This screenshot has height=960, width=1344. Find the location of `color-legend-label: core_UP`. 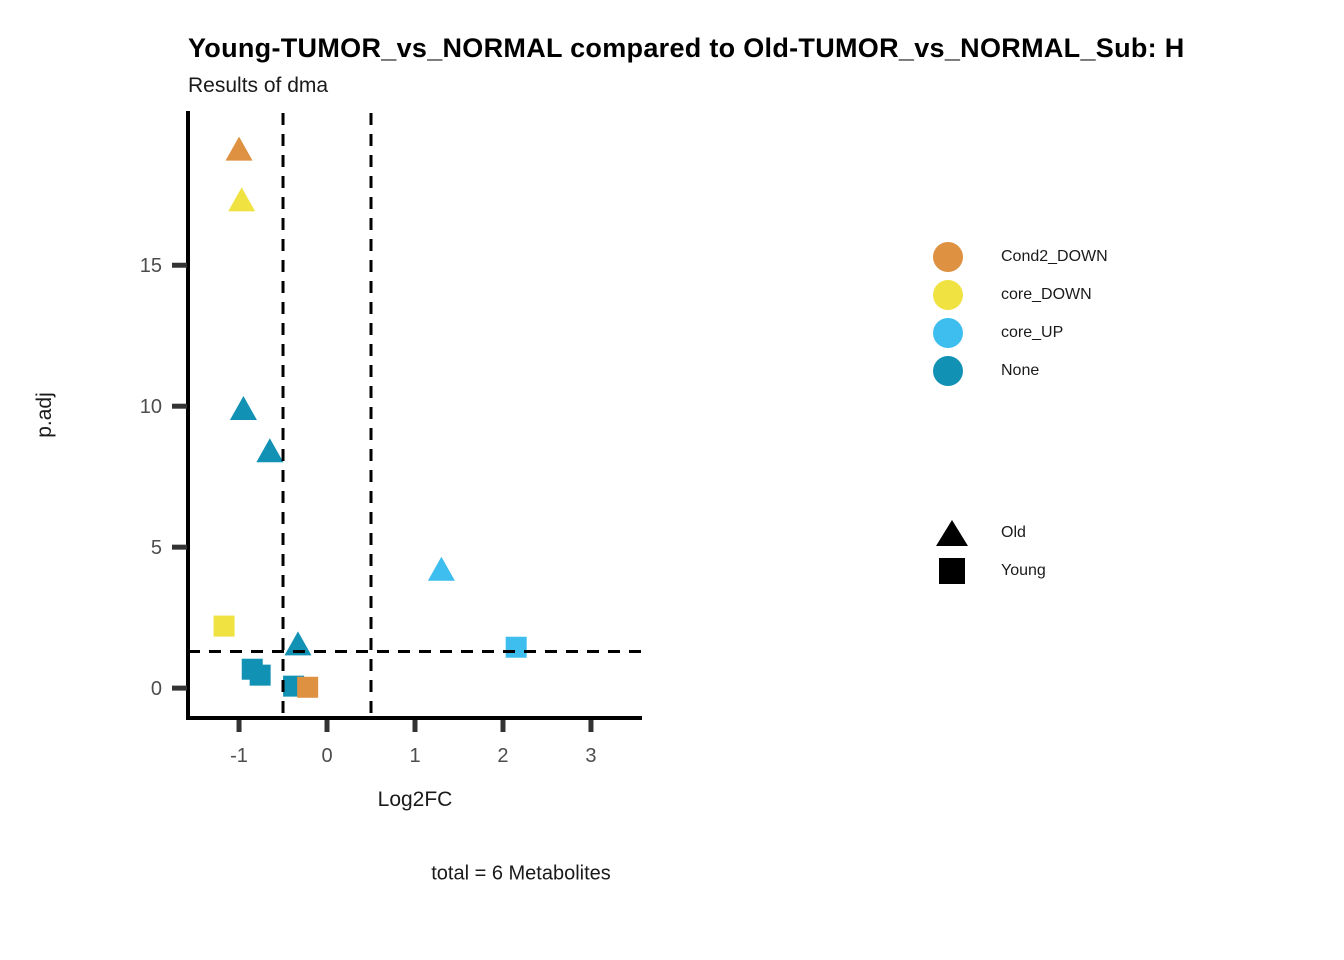

color-legend-label: core_UP is located at coordinates (1032, 332).